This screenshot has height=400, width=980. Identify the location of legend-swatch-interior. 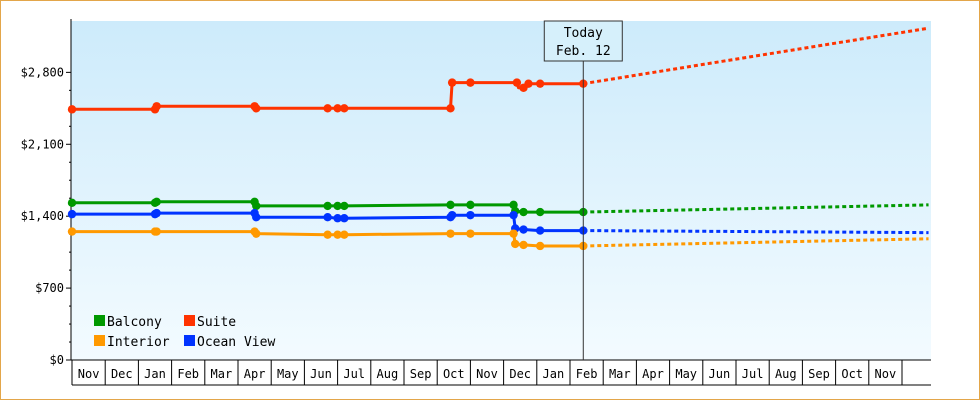
(99, 340).